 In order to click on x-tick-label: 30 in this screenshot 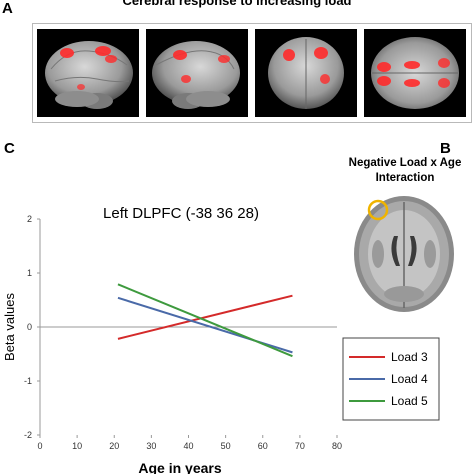, I will do `click(151, 446)`.